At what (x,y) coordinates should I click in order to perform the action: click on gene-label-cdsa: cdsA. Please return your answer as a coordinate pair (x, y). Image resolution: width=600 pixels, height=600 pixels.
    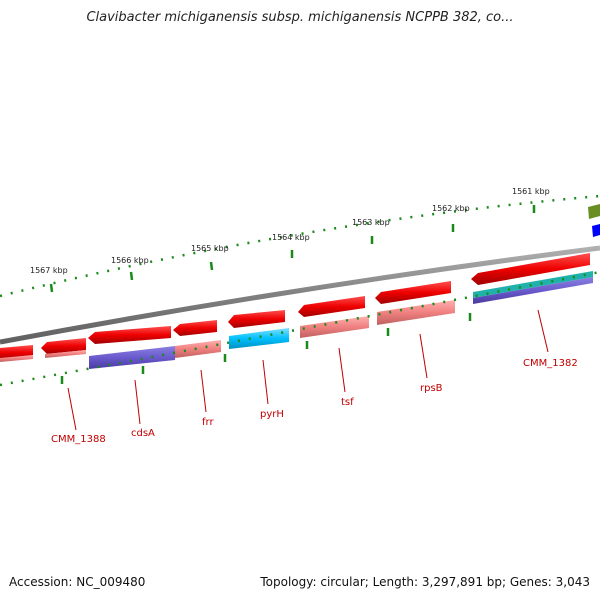
    Looking at the image, I should click on (143, 433).